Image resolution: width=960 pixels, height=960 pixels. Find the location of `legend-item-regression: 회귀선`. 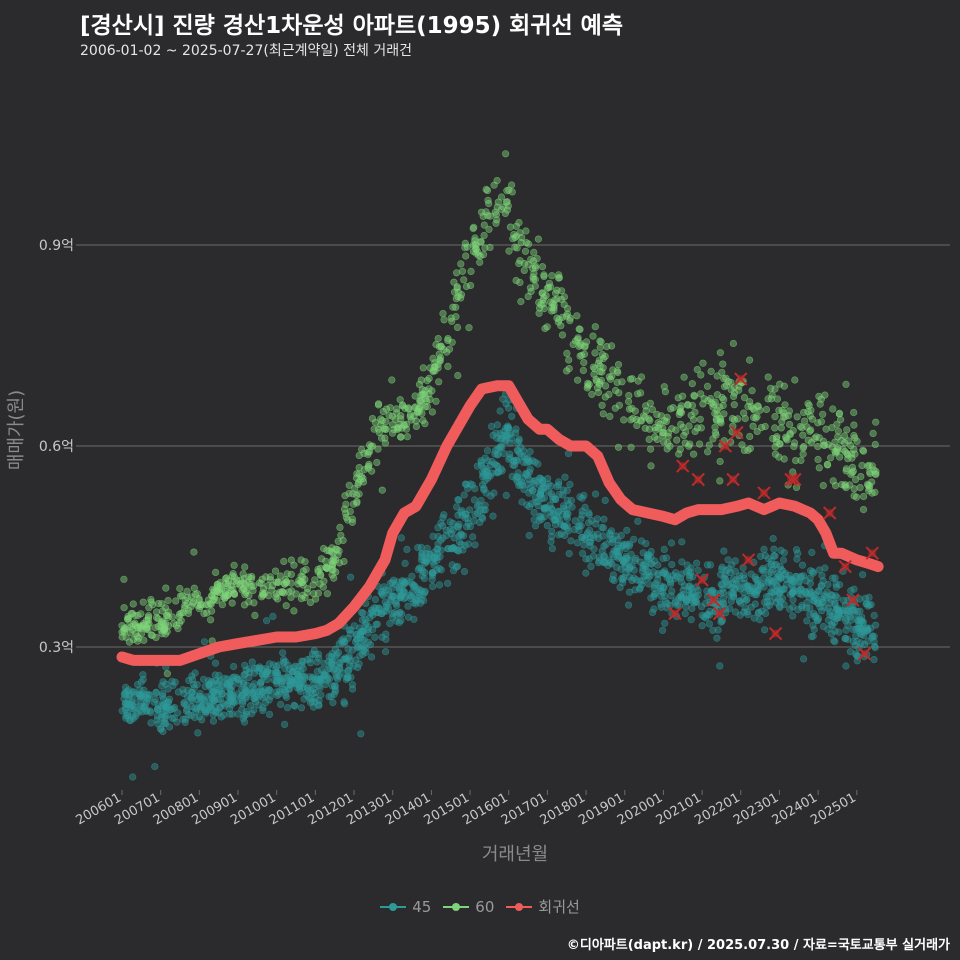

legend-item-regression: 회귀선 is located at coordinates (543, 906).